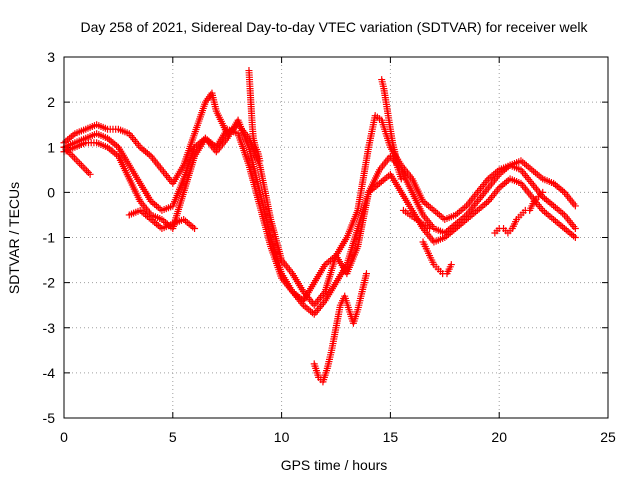  Describe the element at coordinates (51, 102) in the screenshot. I see `y-tick-label: 2` at that location.